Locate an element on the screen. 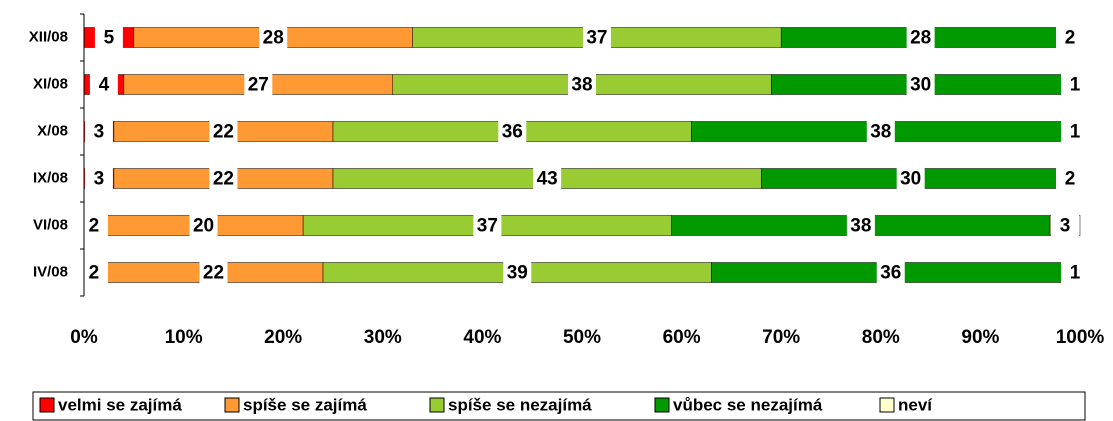 Image resolution: width=1113 pixels, height=421 pixels. x-tick-label: 0% is located at coordinates (84, 337).